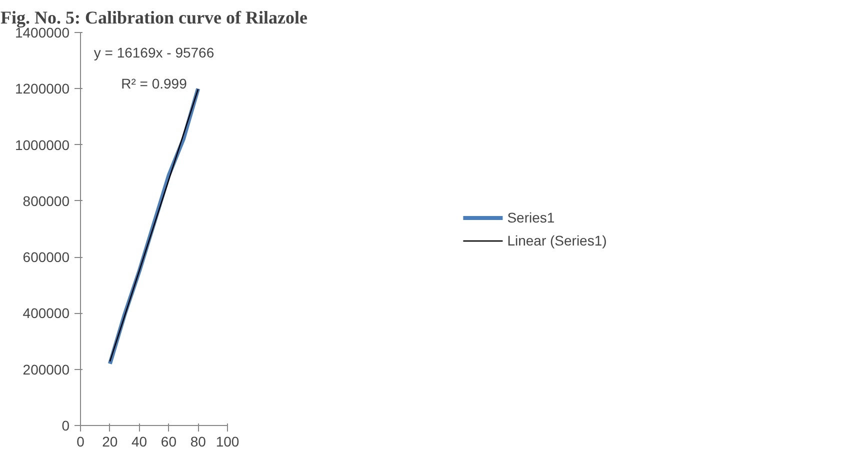 The width and height of the screenshot is (842, 449). Describe the element at coordinates (198, 441) in the screenshot. I see `x-tick-label: 80` at that location.